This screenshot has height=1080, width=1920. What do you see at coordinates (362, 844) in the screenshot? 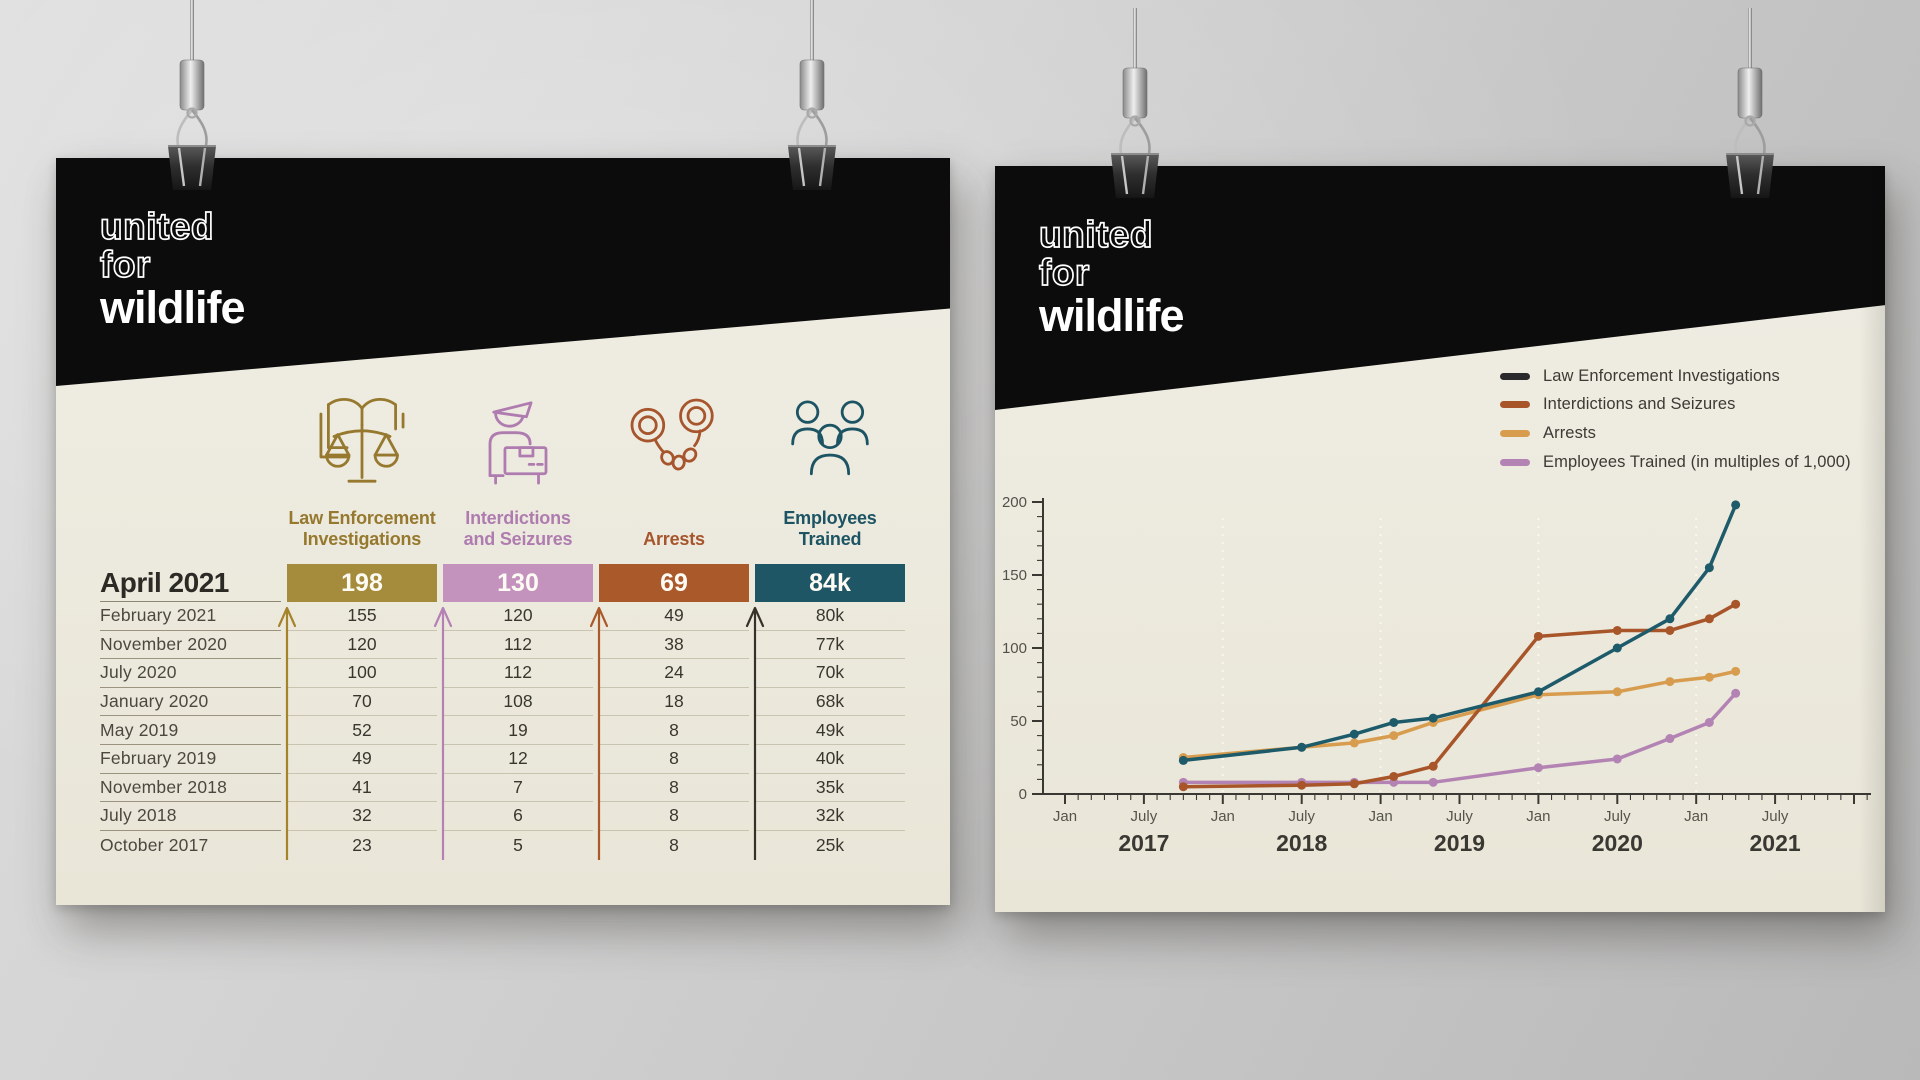
I see `row-value: 23` at bounding box center [362, 844].